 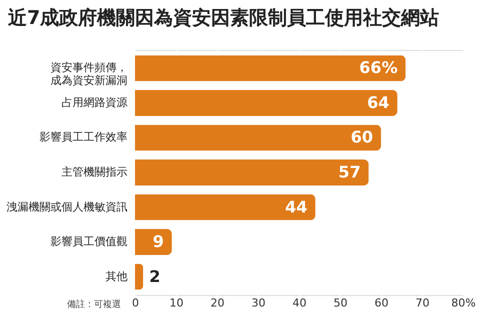 What do you see at coordinates (223, 18) in the screenshot?
I see `chart-title: 近7成政府機關因為資安因素限制員工使用社交網站` at bounding box center [223, 18].